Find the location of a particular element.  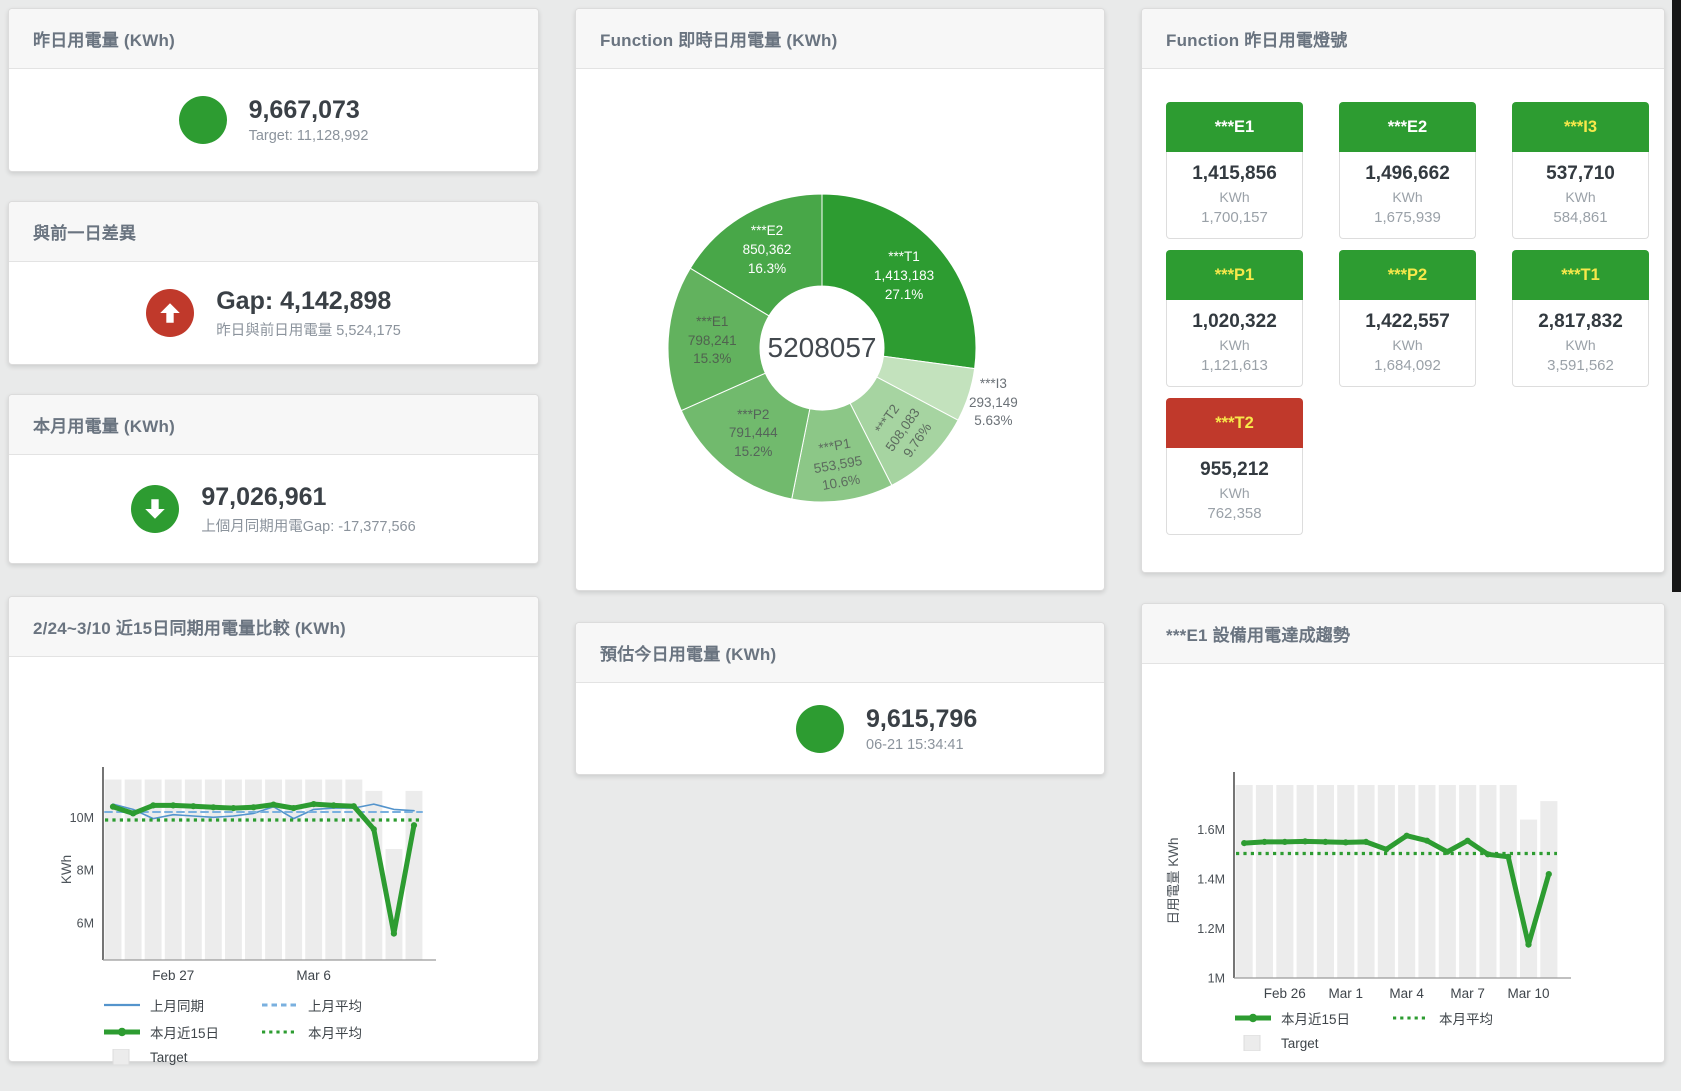

panel-header: Function 即時日用電量 (KWh) is located at coordinates (840, 39).